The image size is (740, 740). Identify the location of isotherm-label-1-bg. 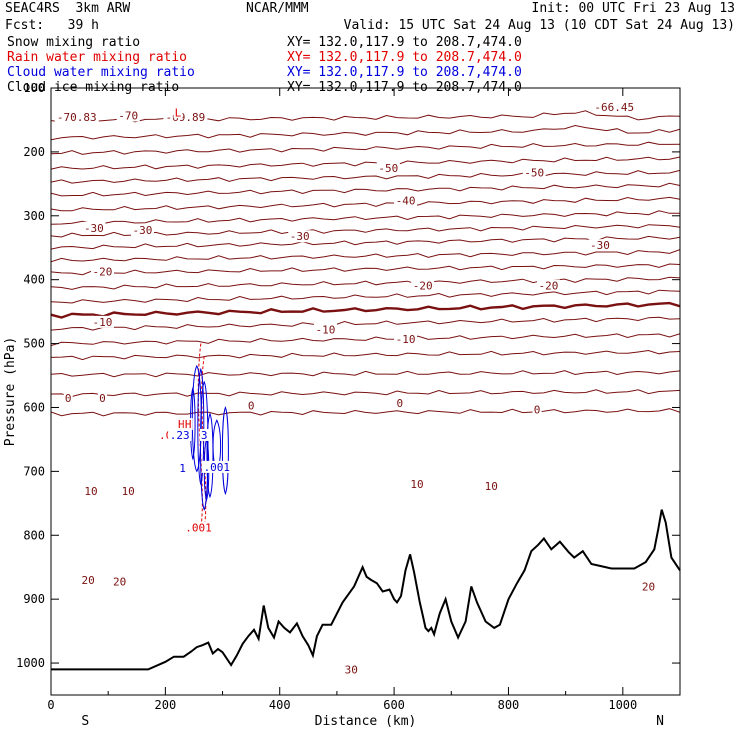
(128, 115).